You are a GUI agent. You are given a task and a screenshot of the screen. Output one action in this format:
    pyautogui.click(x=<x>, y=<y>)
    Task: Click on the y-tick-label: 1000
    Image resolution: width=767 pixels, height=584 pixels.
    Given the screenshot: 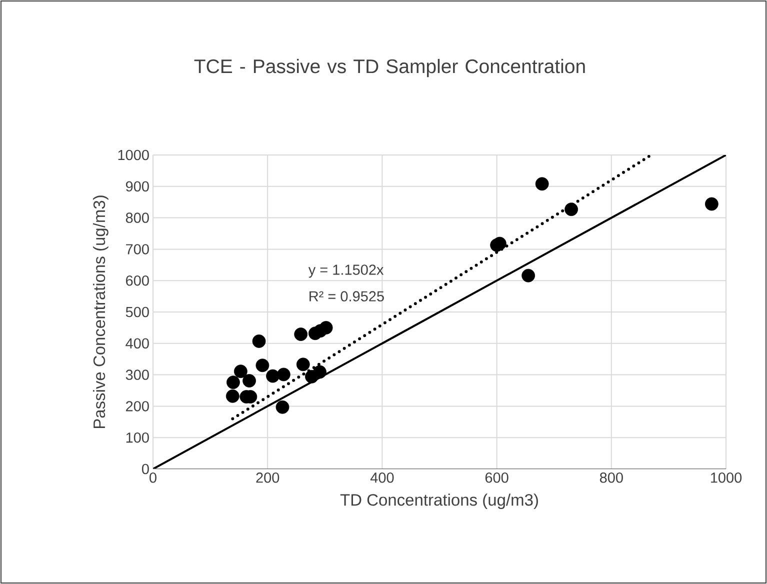 What is the action you would take?
    pyautogui.click(x=133, y=155)
    